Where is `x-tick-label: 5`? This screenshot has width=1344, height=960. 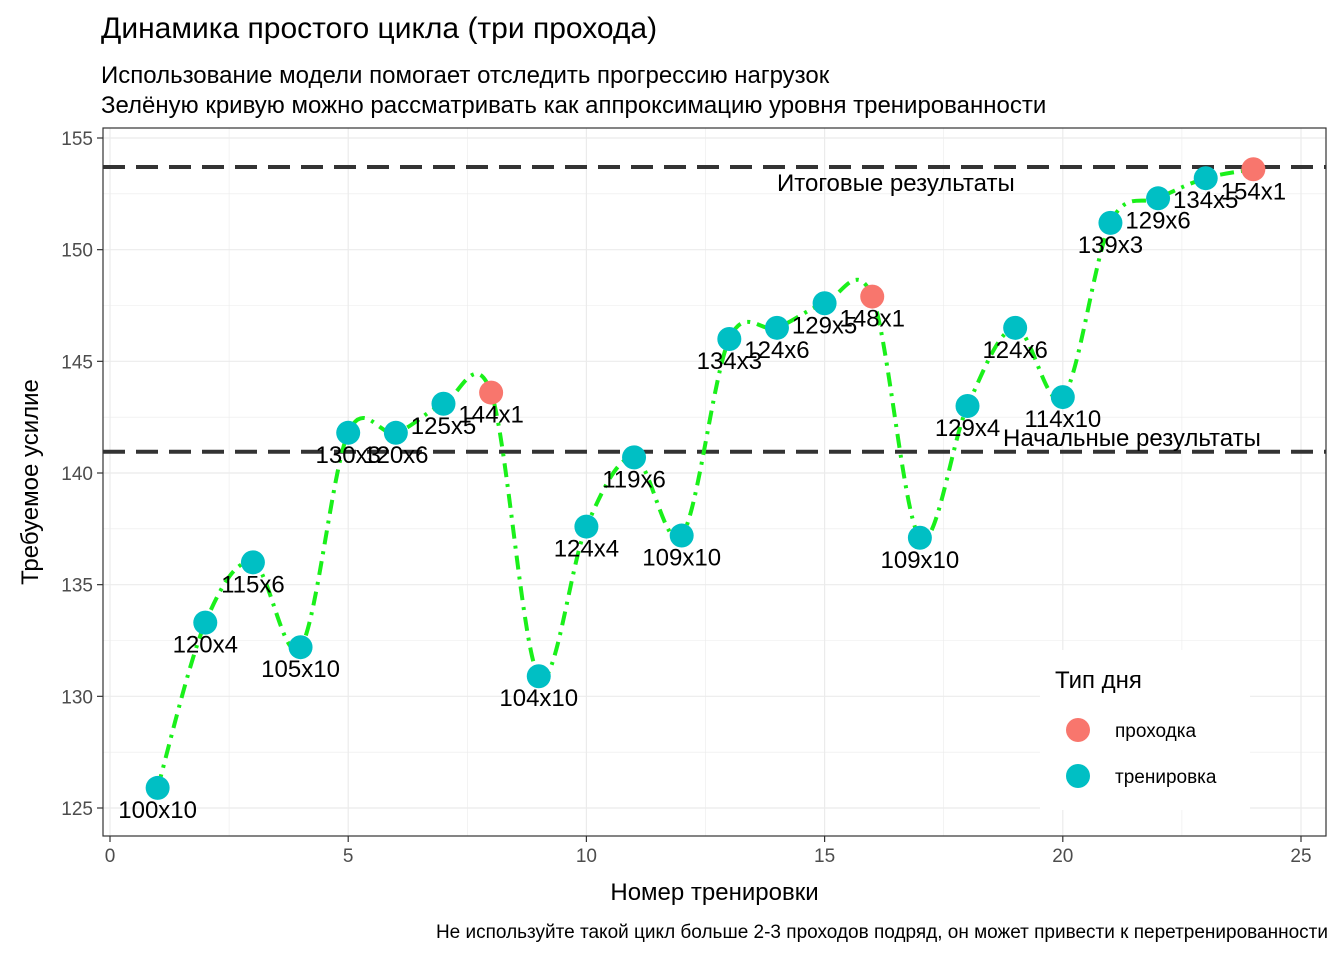 x-tick-label: 5 is located at coordinates (348, 856).